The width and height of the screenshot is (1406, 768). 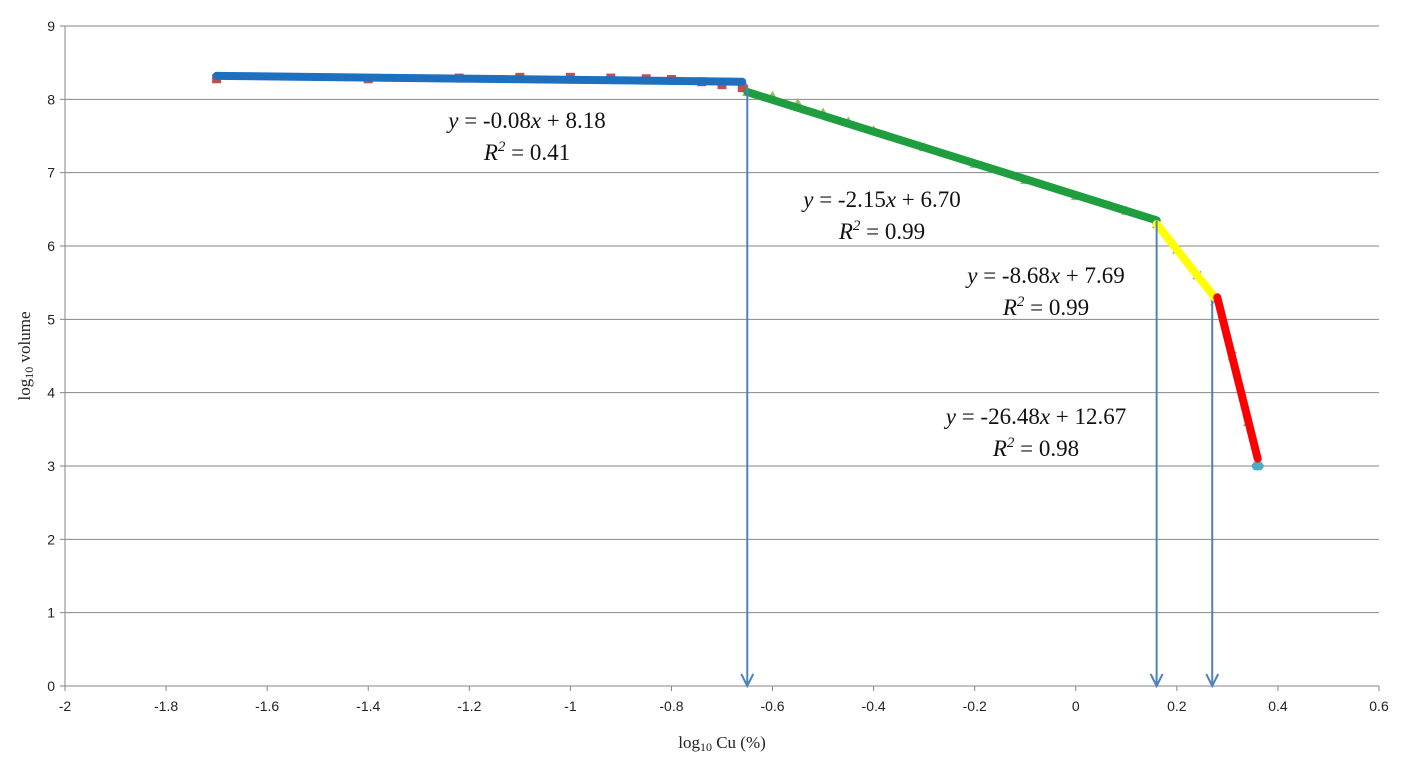 What do you see at coordinates (267, 706) in the screenshot?
I see `x-tick-label: -1.6` at bounding box center [267, 706].